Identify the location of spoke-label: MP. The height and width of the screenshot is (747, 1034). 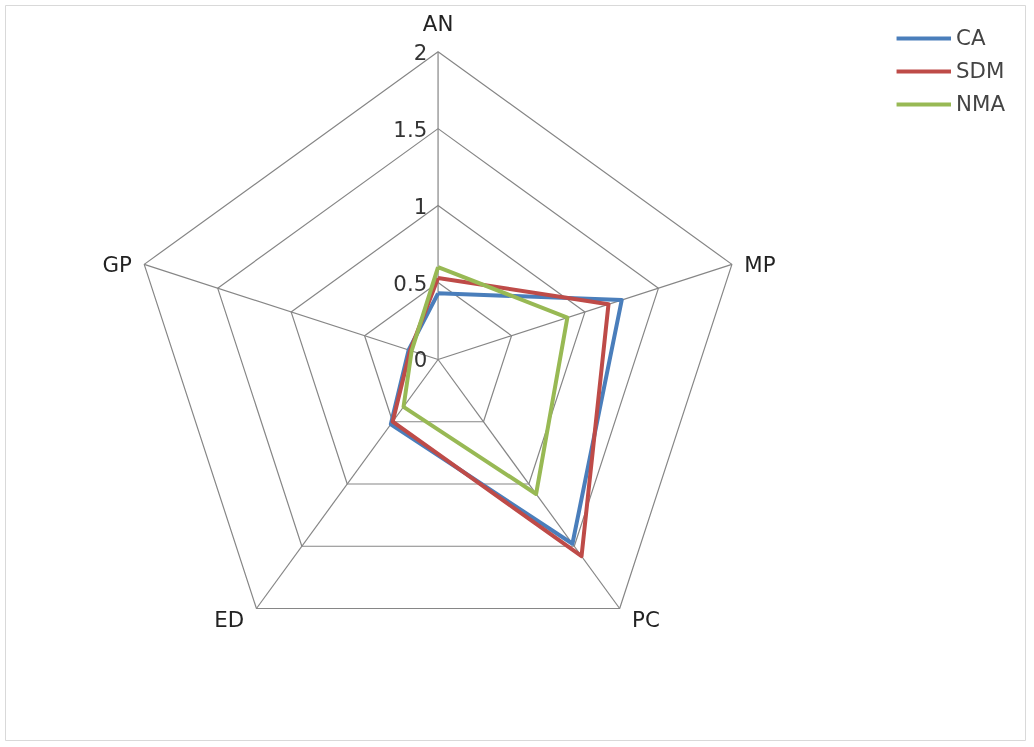
(760, 264).